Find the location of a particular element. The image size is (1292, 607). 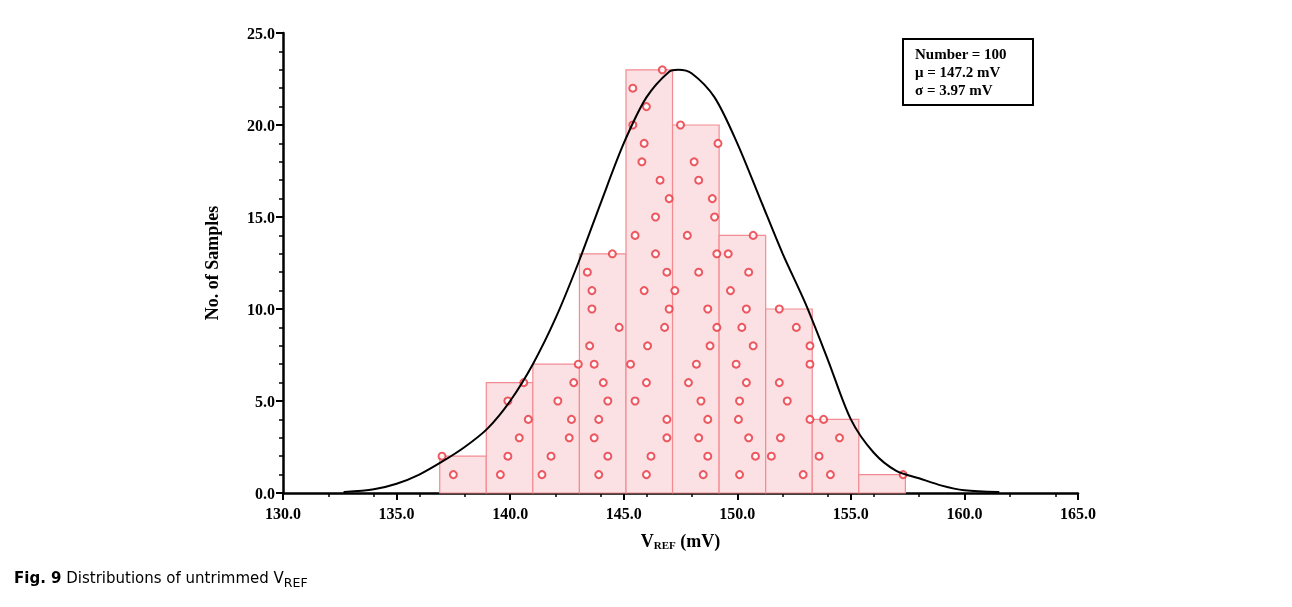

x-tick-label: 150.0 is located at coordinates (737, 513).